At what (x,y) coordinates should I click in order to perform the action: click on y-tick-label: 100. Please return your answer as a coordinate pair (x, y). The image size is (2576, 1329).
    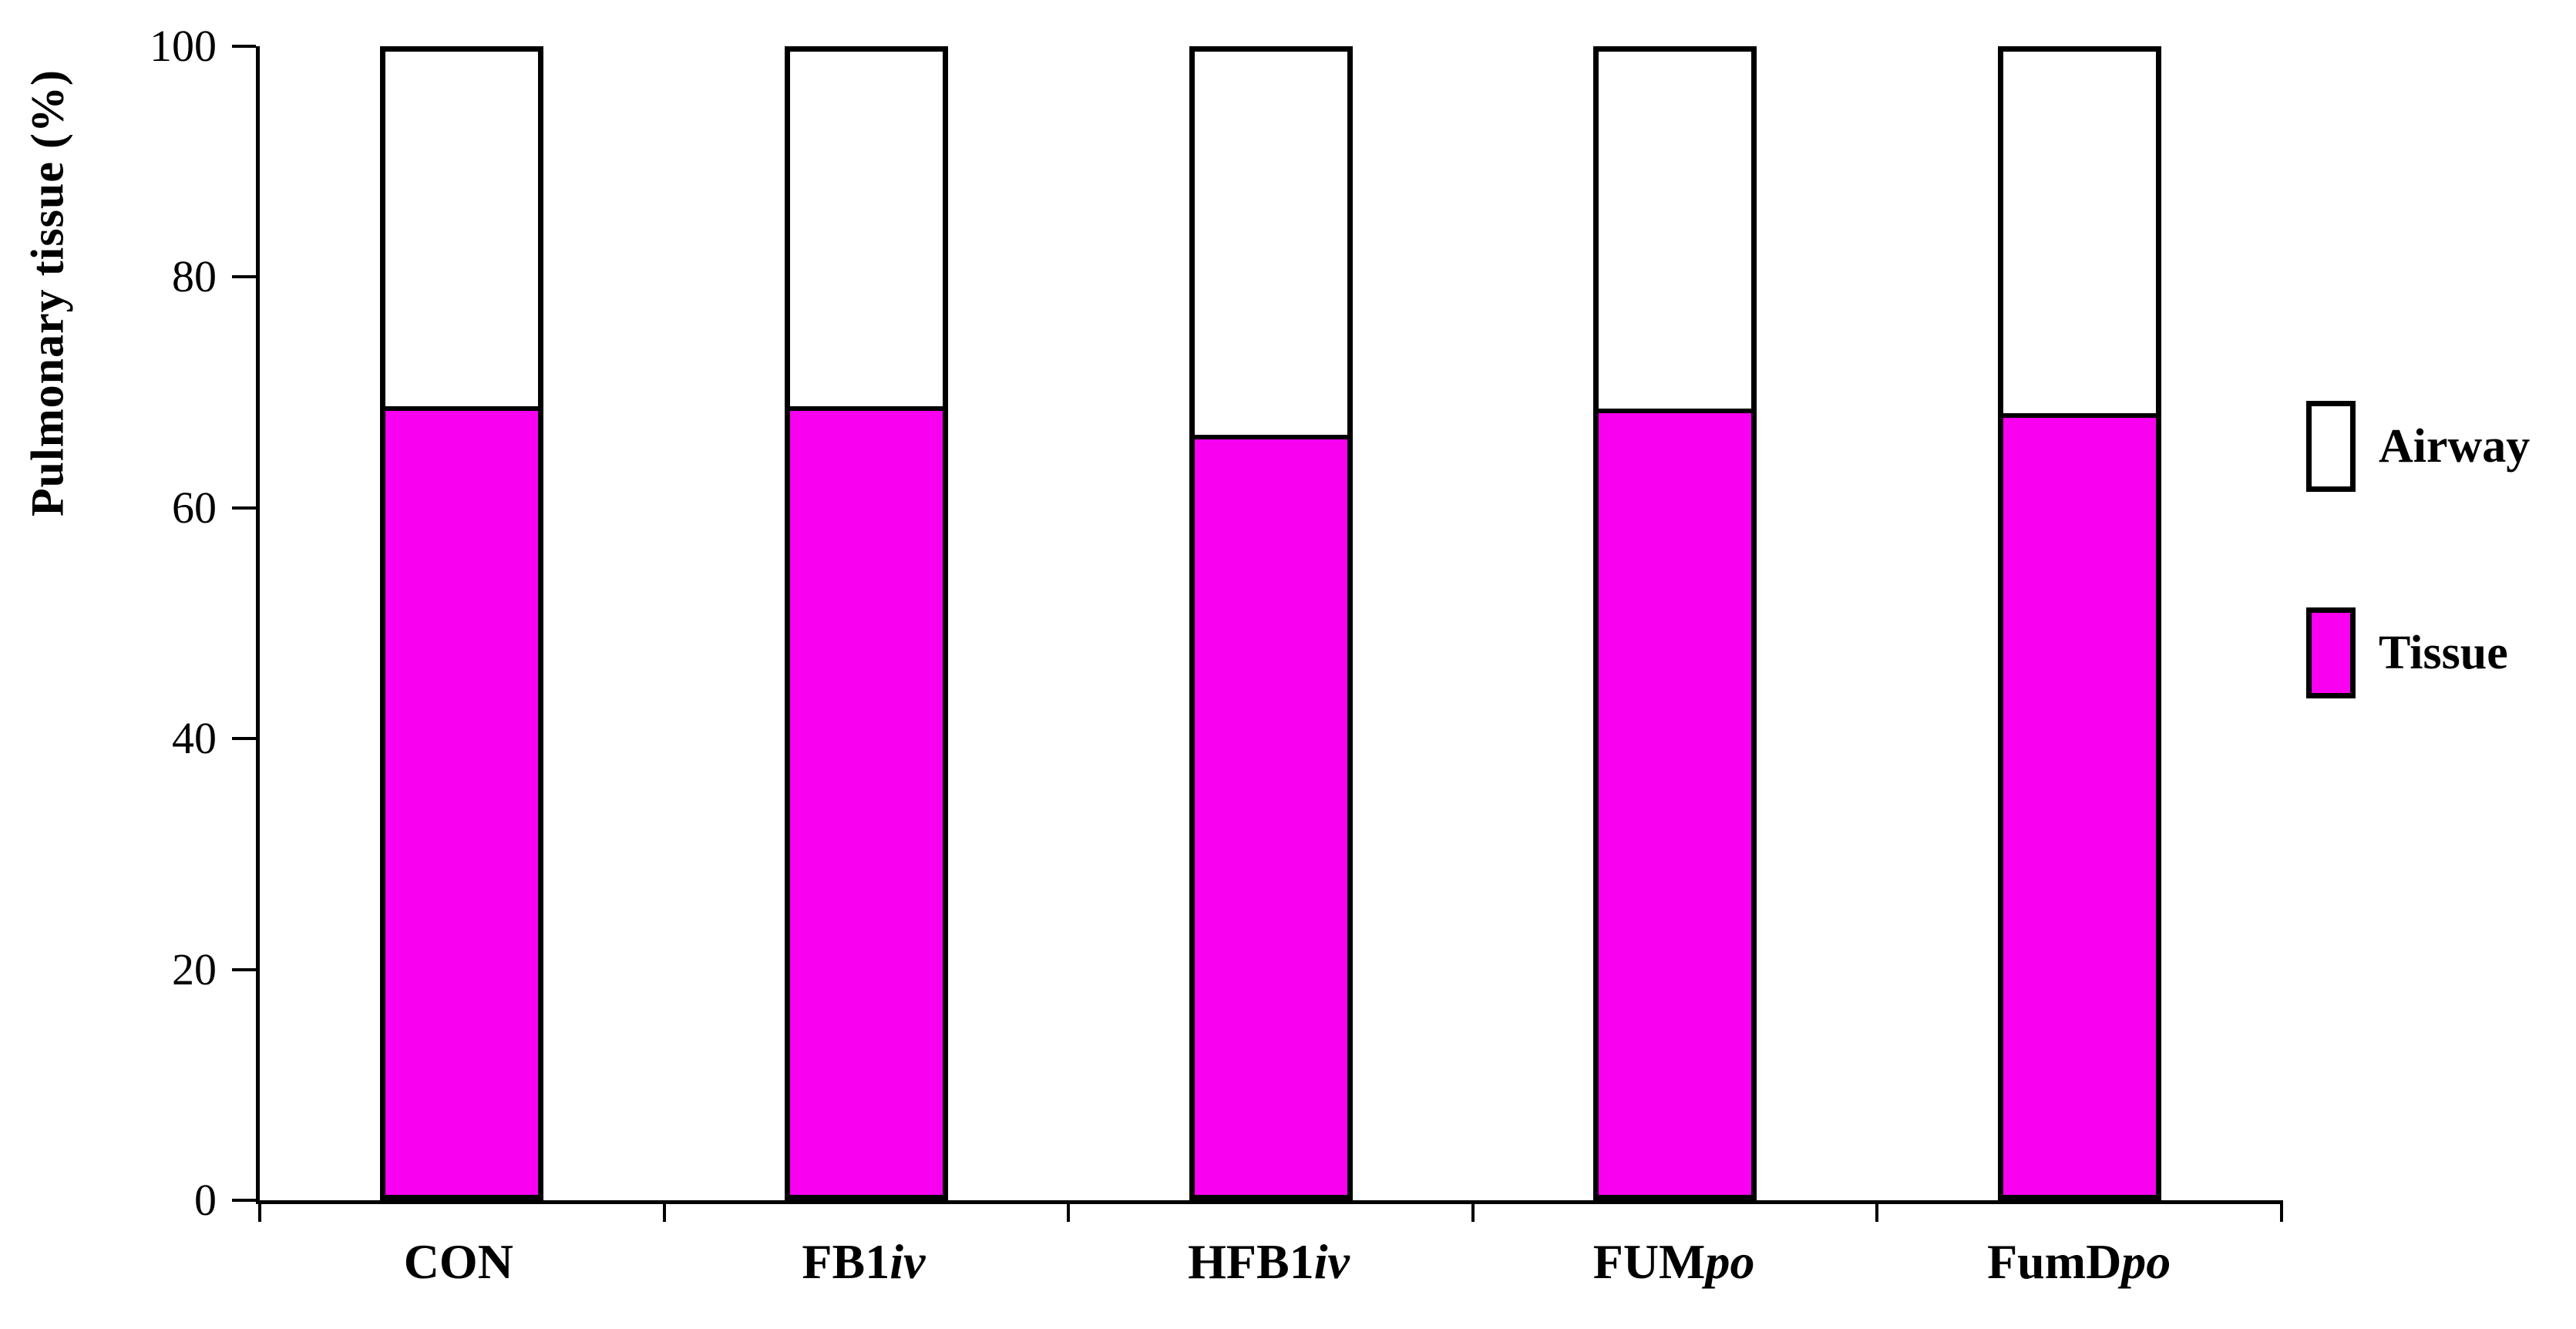
    Looking at the image, I should click on (183, 46).